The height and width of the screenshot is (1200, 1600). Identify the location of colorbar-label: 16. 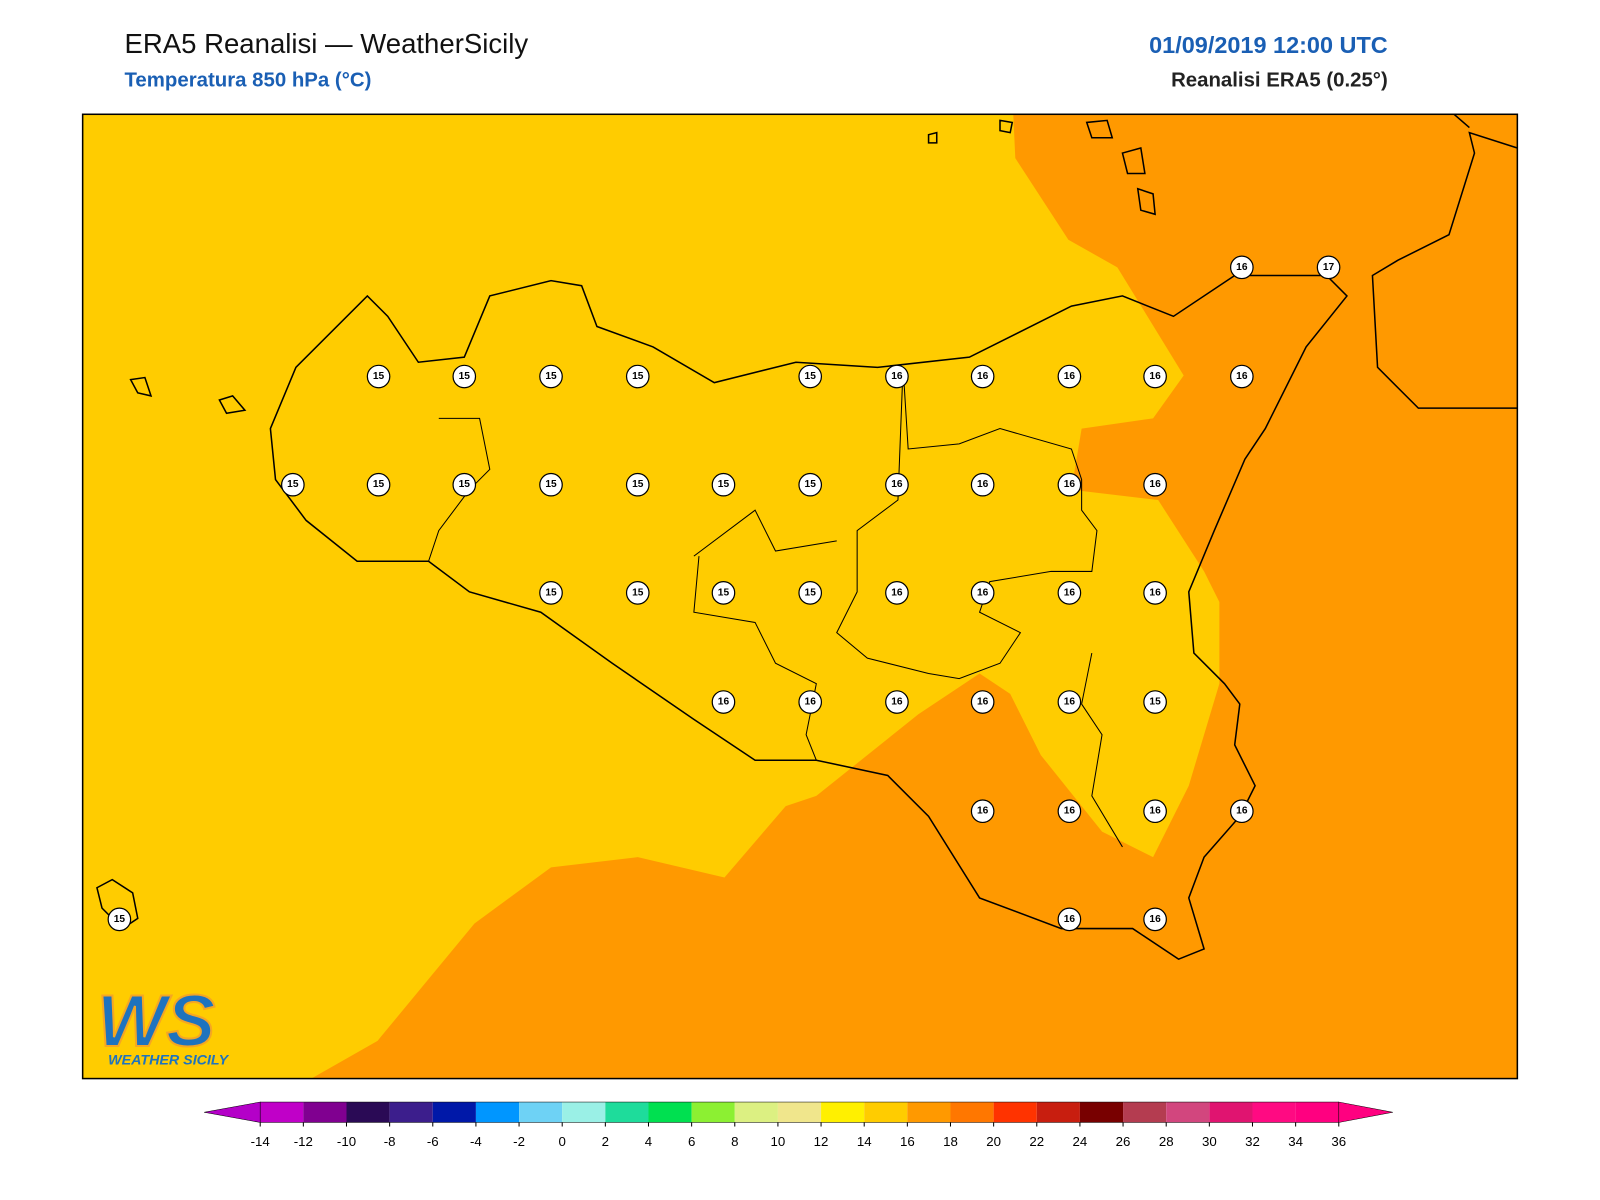
(907, 1141).